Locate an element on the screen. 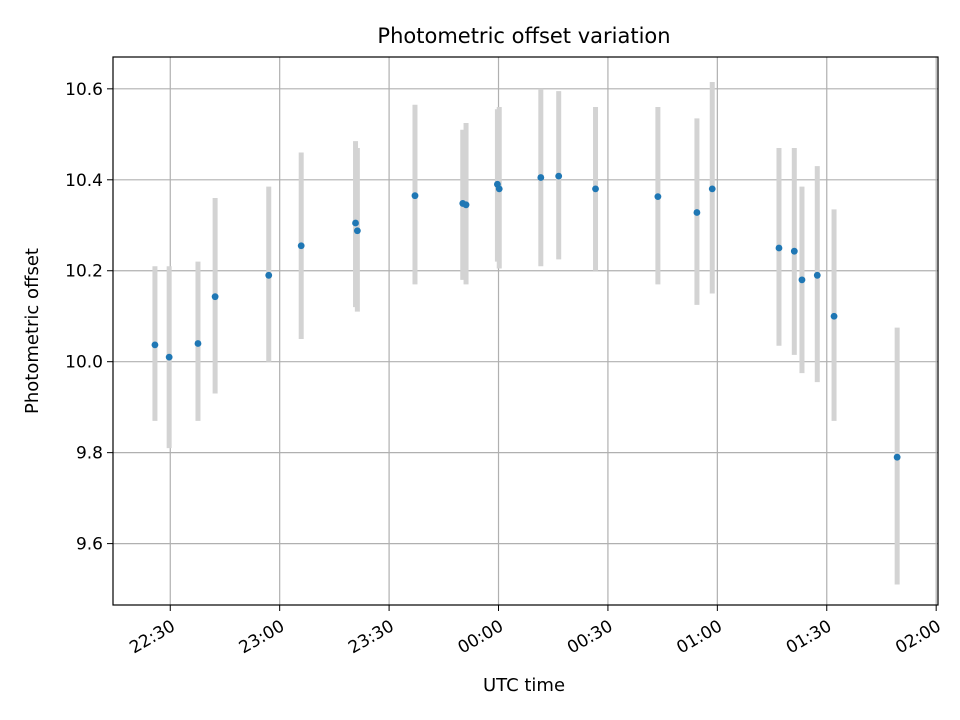 The height and width of the screenshot is (720, 960). y-tick-label: 10.2 is located at coordinates (84, 272).